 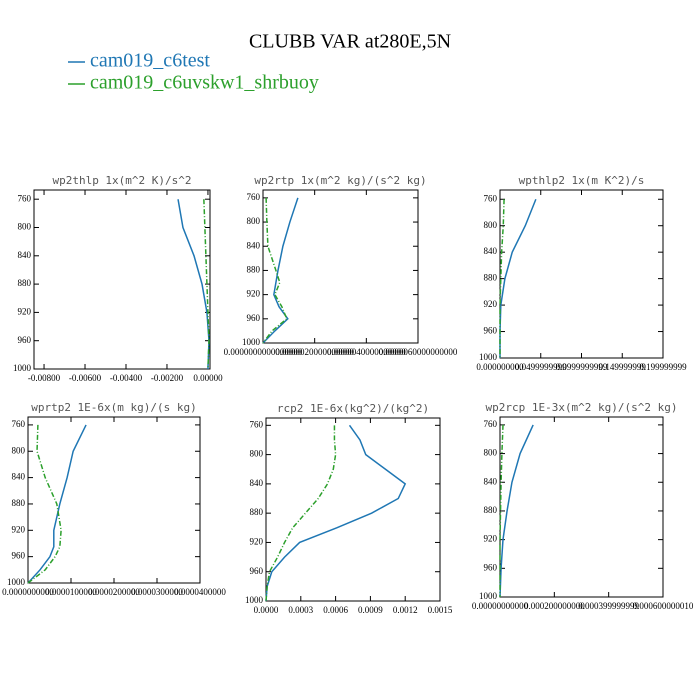 I want to click on x-tick-label: 0.0009, so click(x=370, y=610).